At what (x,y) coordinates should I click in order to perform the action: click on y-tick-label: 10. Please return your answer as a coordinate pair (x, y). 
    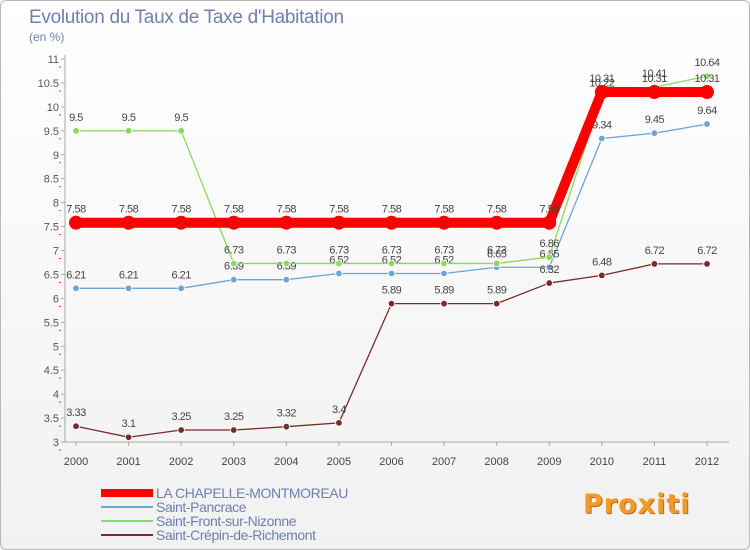
    Looking at the image, I should click on (53, 108).